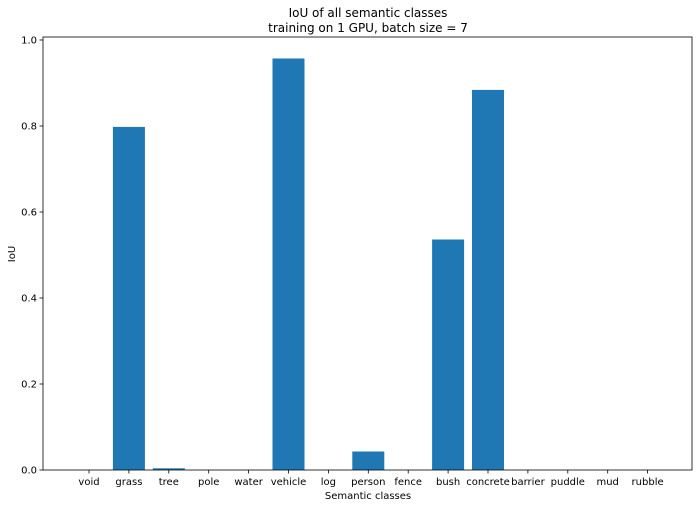 The image size is (699, 508). Describe the element at coordinates (29, 471) in the screenshot. I see `y-tick-label: 0.0` at that location.